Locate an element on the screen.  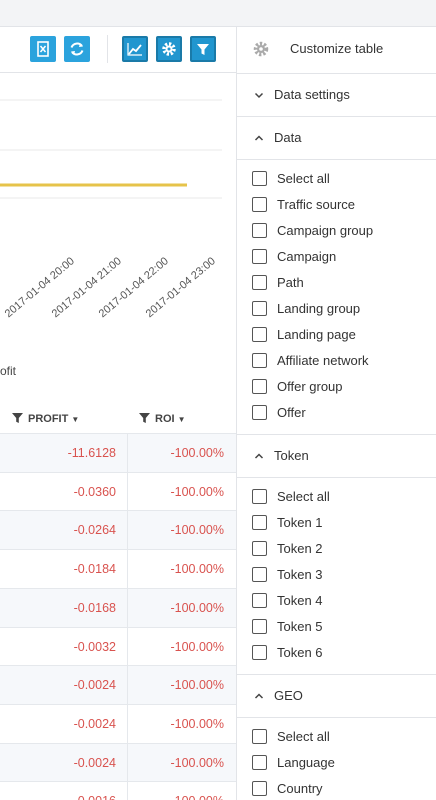
panel-title: Customize table is located at coordinates (337, 48).